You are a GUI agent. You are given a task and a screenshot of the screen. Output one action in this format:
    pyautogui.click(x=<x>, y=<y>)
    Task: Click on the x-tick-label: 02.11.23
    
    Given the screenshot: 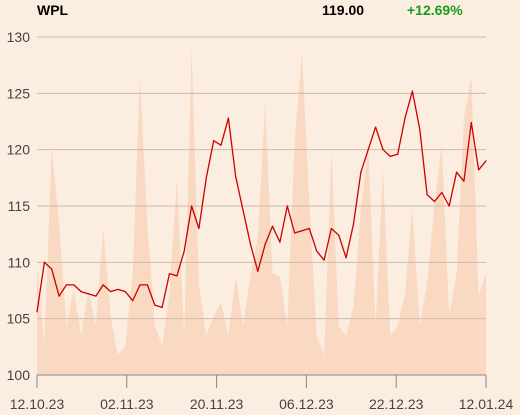 What is the action you would take?
    pyautogui.click(x=127, y=404)
    